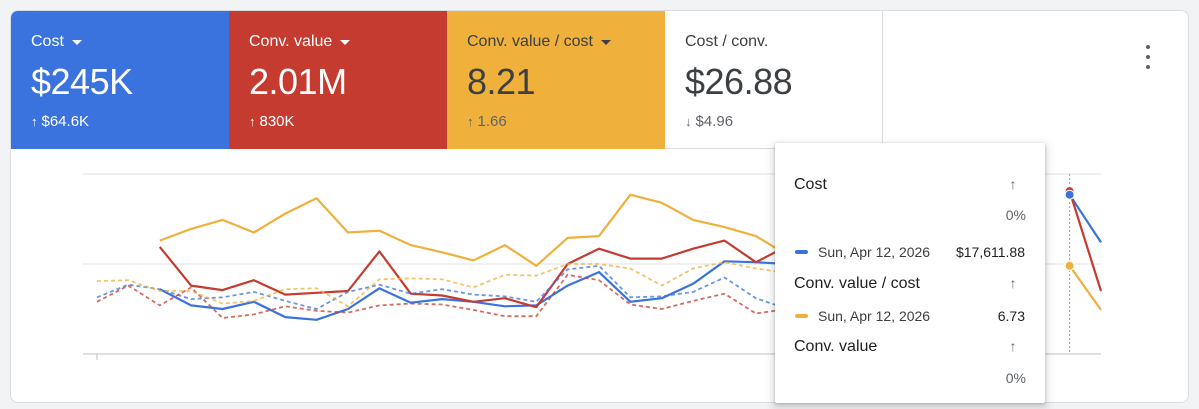 The width and height of the screenshot is (1199, 409). What do you see at coordinates (442, 287) in the screenshot?
I see `series-line-cost-previous` at bounding box center [442, 287].